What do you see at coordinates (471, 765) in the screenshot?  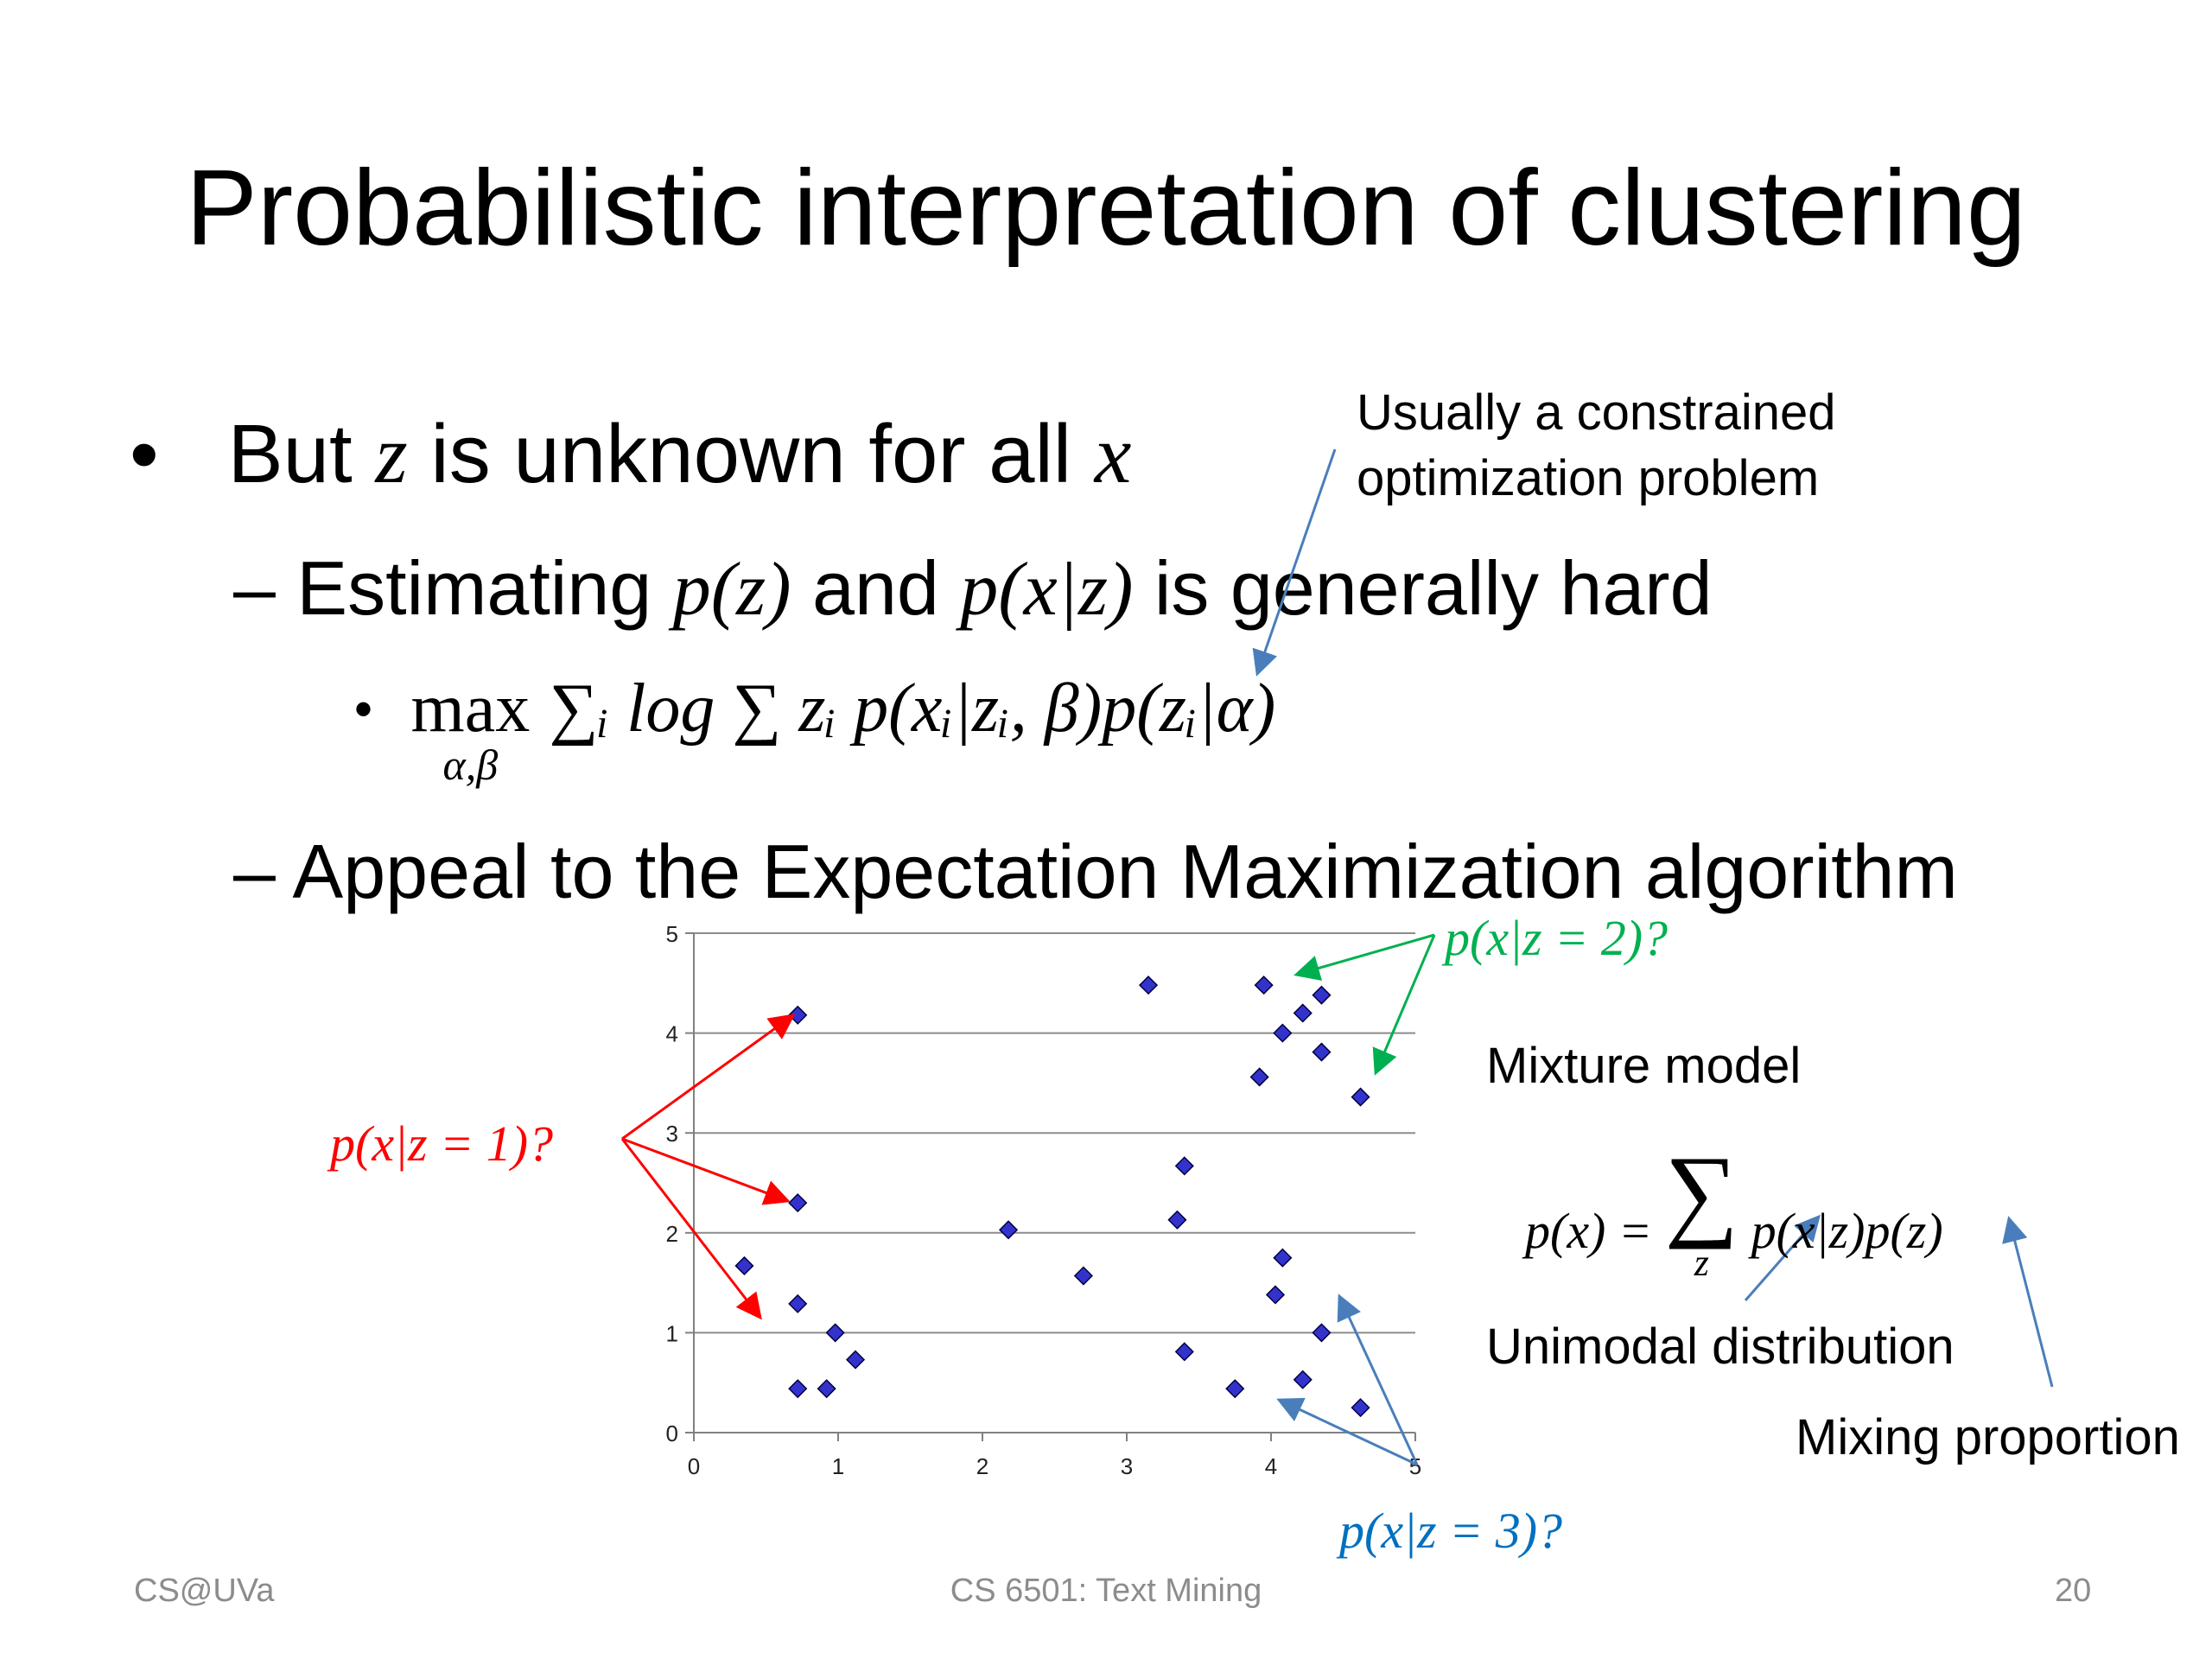 I see `max-subscript: α,β` at bounding box center [471, 765].